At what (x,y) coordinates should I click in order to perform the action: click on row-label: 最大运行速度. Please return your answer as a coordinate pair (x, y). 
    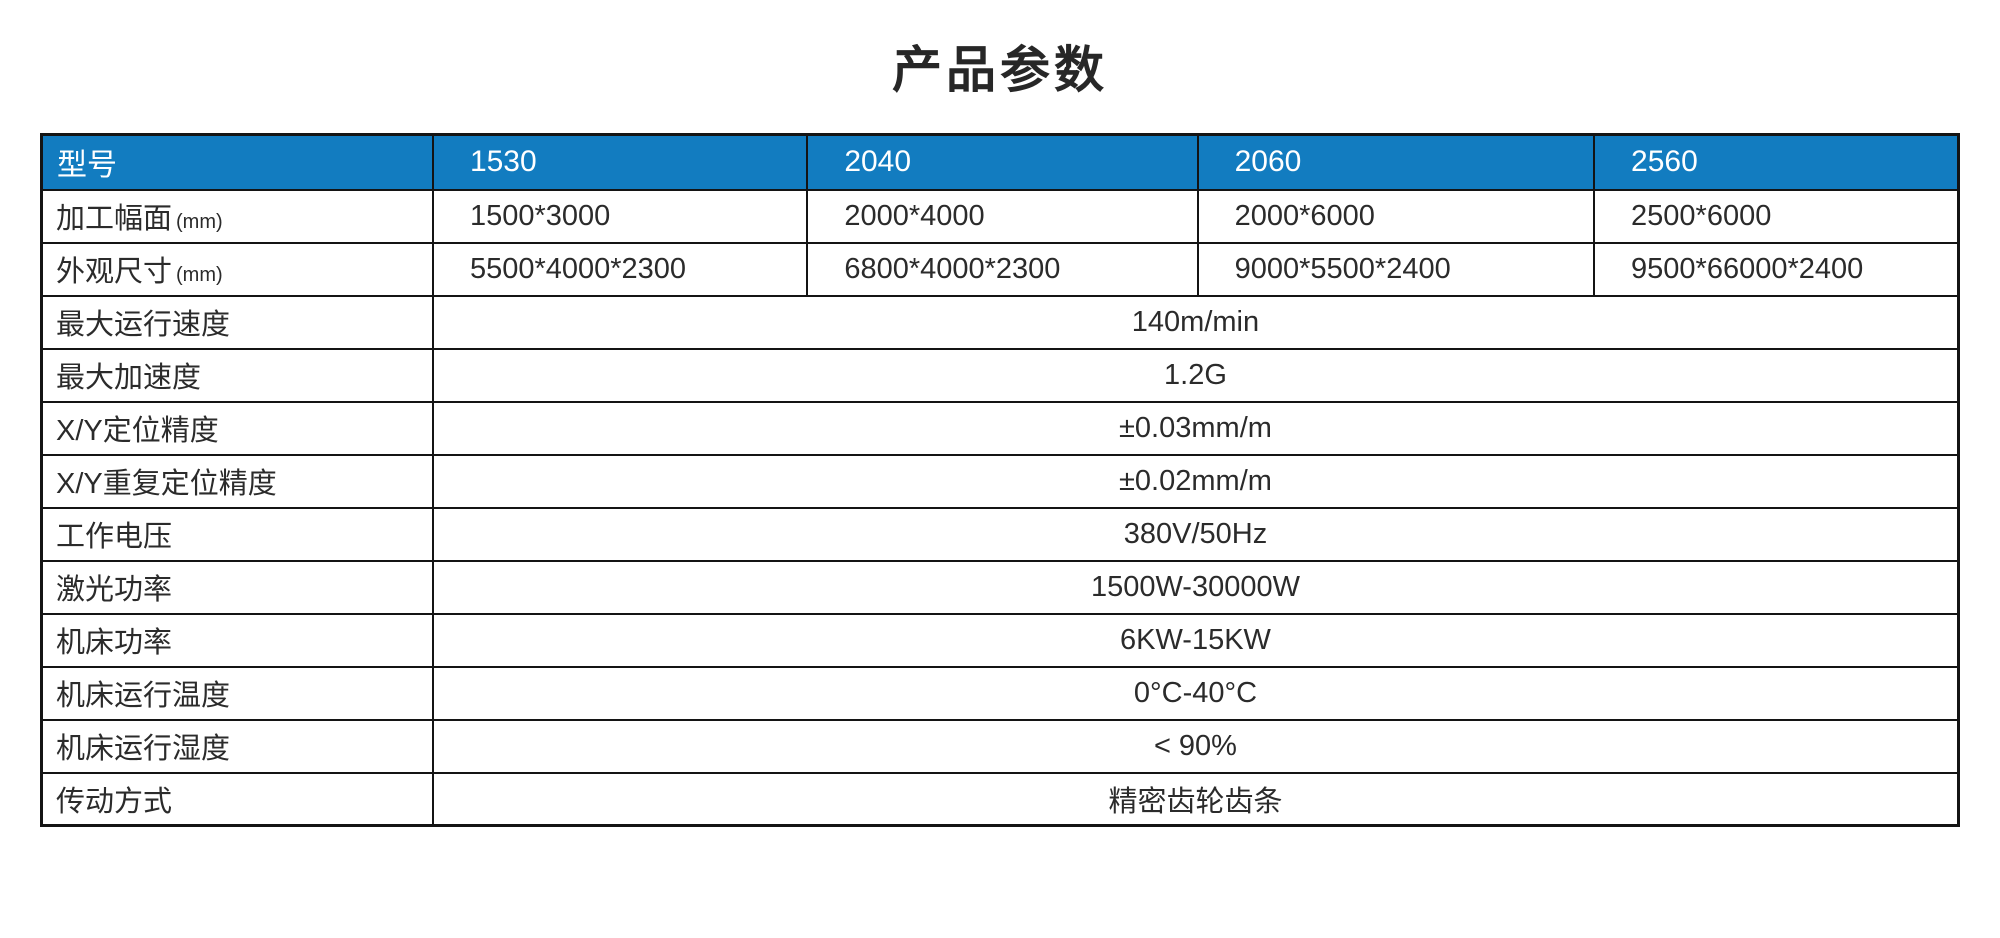
    Looking at the image, I should click on (237, 322).